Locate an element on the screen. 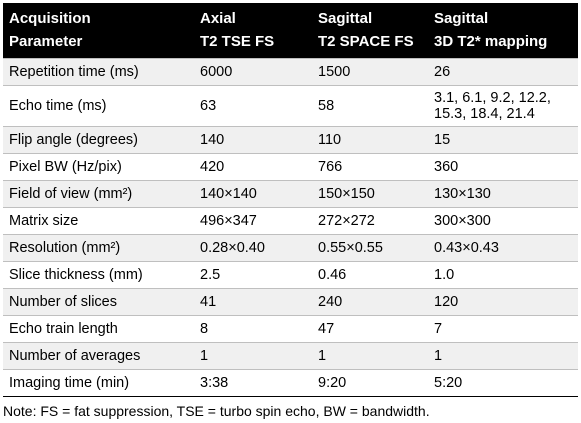  value-cell: 1.0 is located at coordinates (503, 274).